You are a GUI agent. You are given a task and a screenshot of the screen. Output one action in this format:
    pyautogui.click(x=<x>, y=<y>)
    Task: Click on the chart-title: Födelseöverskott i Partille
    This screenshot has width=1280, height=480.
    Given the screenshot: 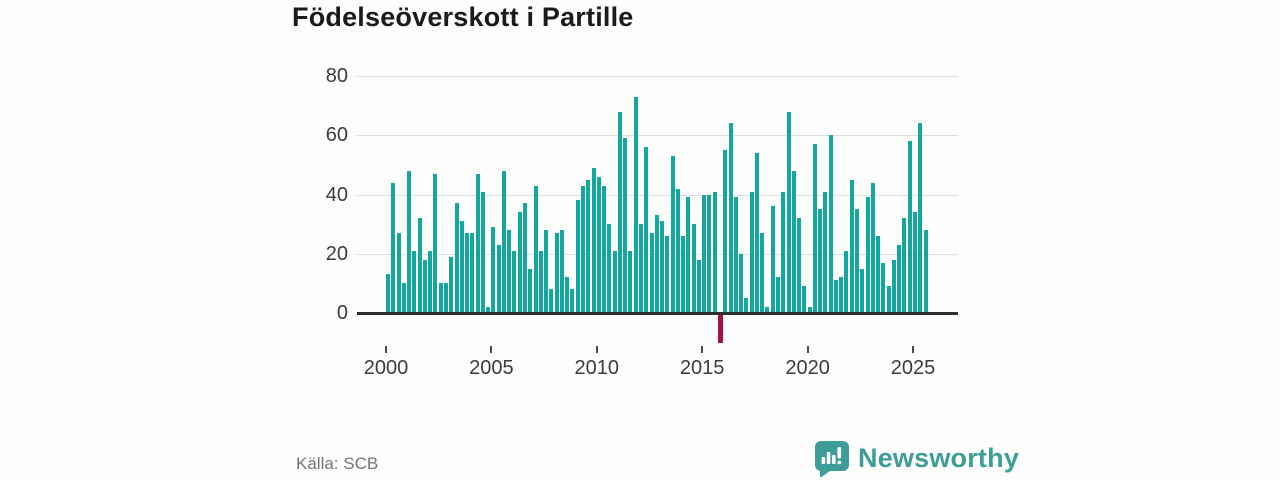 What is the action you would take?
    pyautogui.click(x=463, y=17)
    